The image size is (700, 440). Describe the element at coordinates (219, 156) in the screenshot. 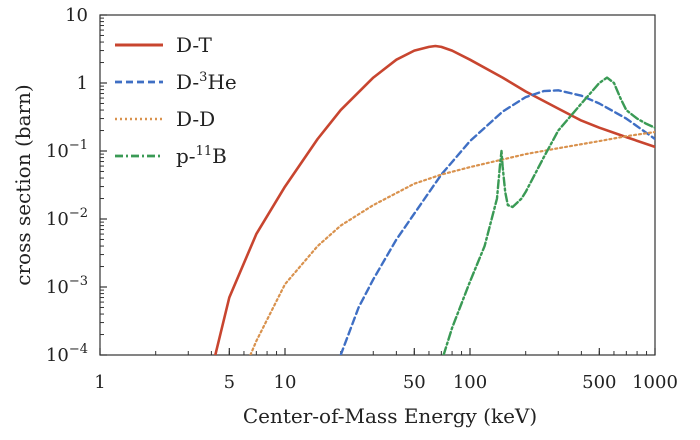

I see `legend-label-tail: B` at that location.